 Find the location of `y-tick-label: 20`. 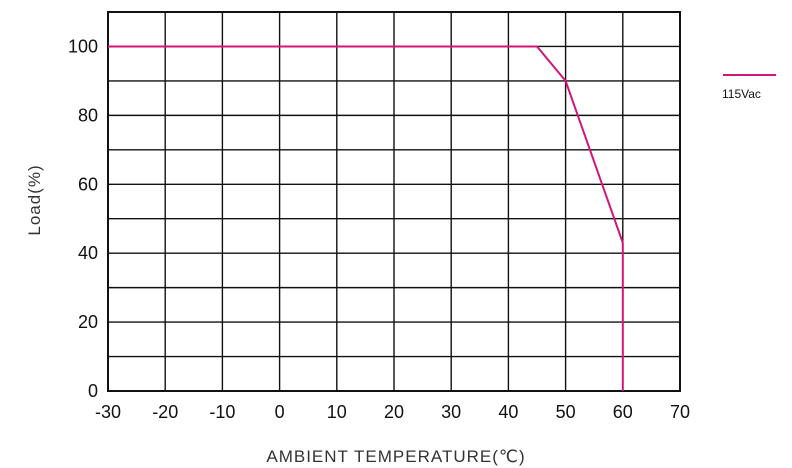

y-tick-label: 20 is located at coordinates (88, 322).